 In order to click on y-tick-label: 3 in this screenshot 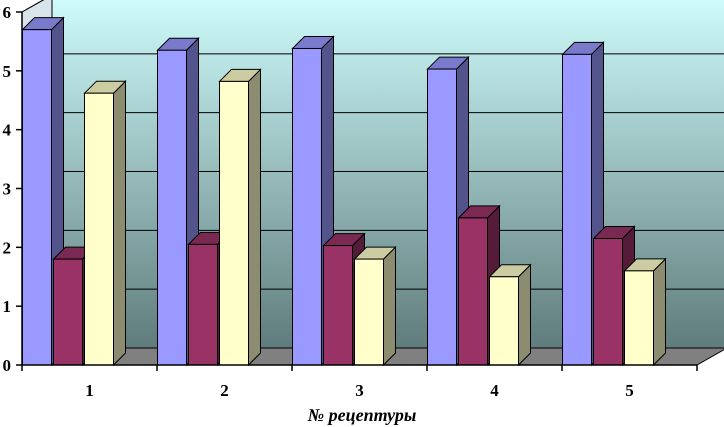, I will do `click(7, 189)`.